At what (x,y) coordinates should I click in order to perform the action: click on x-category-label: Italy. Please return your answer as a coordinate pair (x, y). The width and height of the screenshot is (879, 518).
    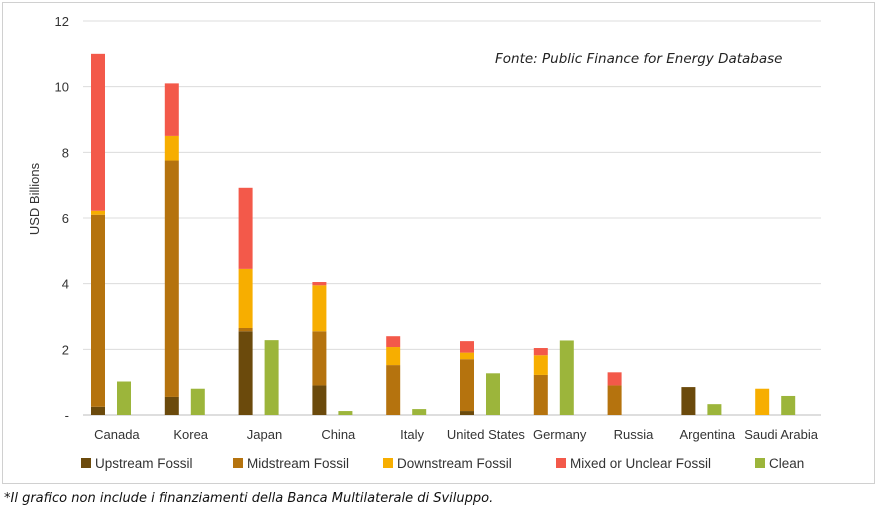
    Looking at the image, I should click on (412, 434).